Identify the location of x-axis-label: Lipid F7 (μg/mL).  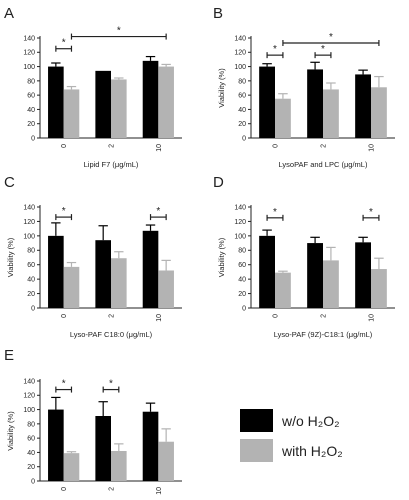
(111, 164).